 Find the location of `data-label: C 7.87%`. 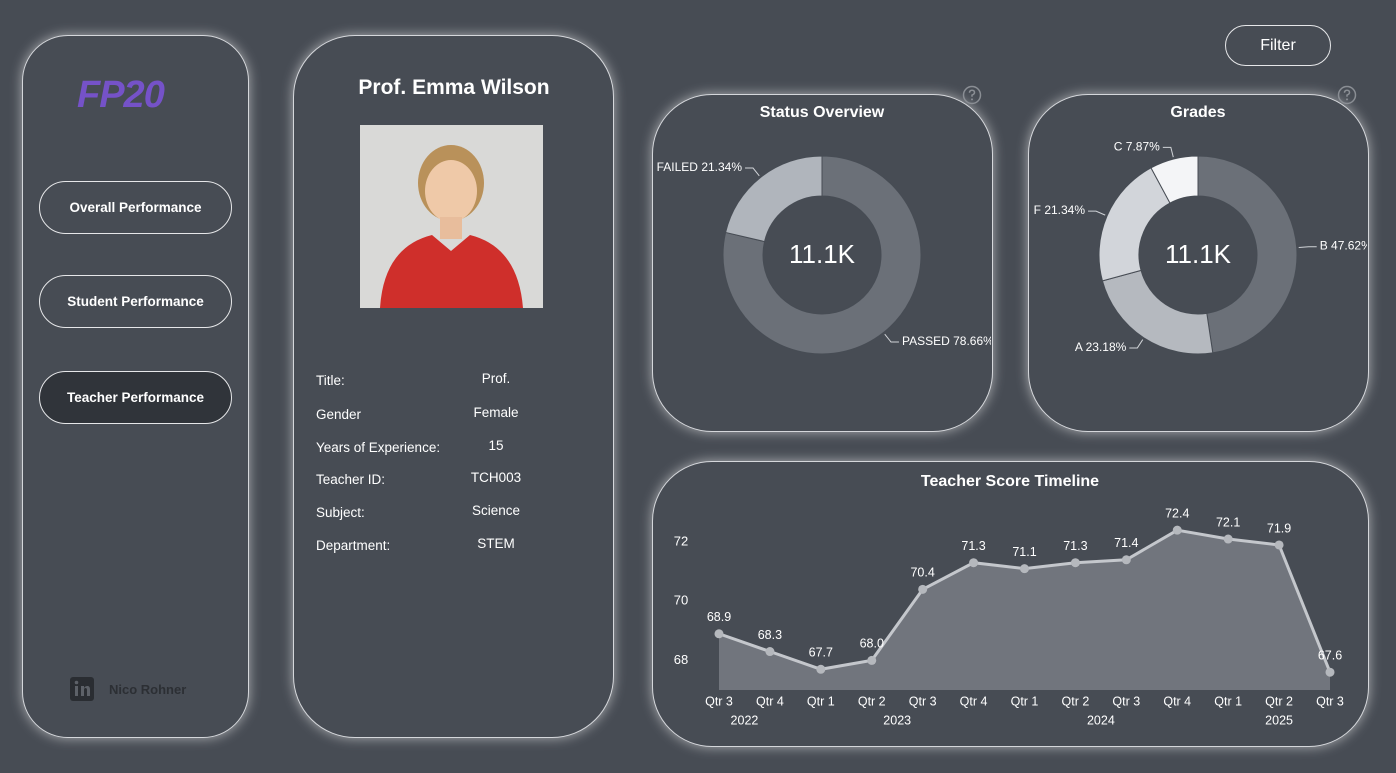

data-label: C 7.87% is located at coordinates (1137, 147).